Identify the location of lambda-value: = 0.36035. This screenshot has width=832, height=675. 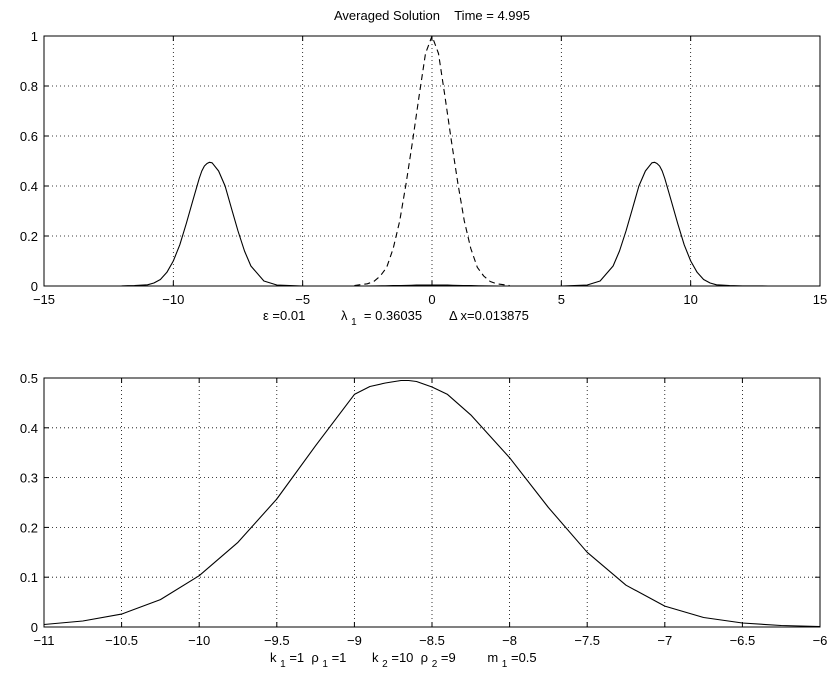
(391, 315).